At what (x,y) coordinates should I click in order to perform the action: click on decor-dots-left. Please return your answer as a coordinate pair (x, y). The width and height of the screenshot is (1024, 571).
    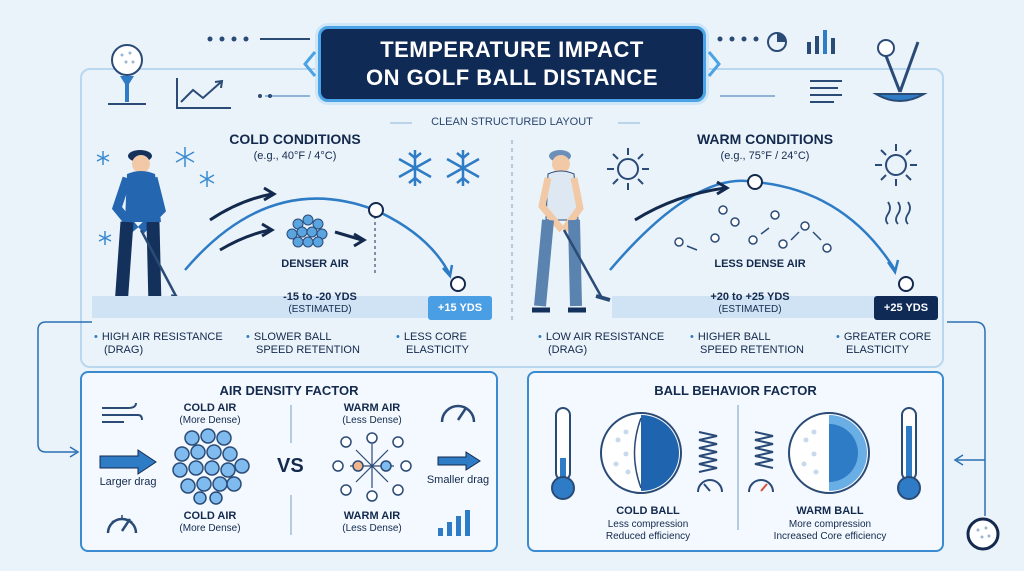
    Looking at the image, I should click on (258, 67).